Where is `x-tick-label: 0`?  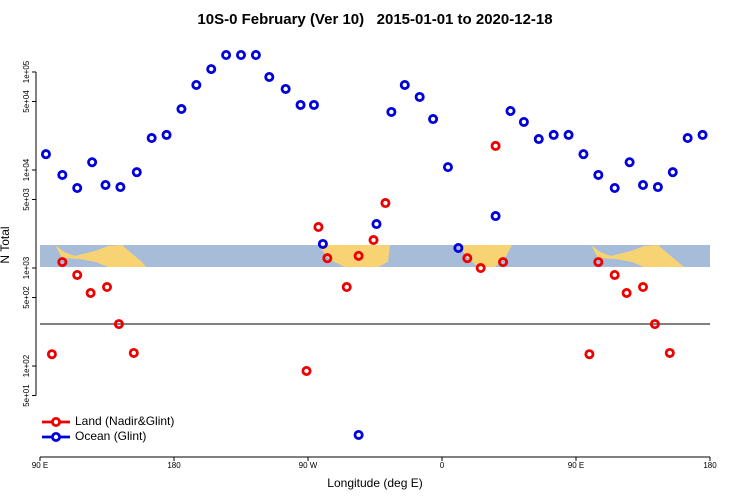 x-tick-label: 0 is located at coordinates (442, 465).